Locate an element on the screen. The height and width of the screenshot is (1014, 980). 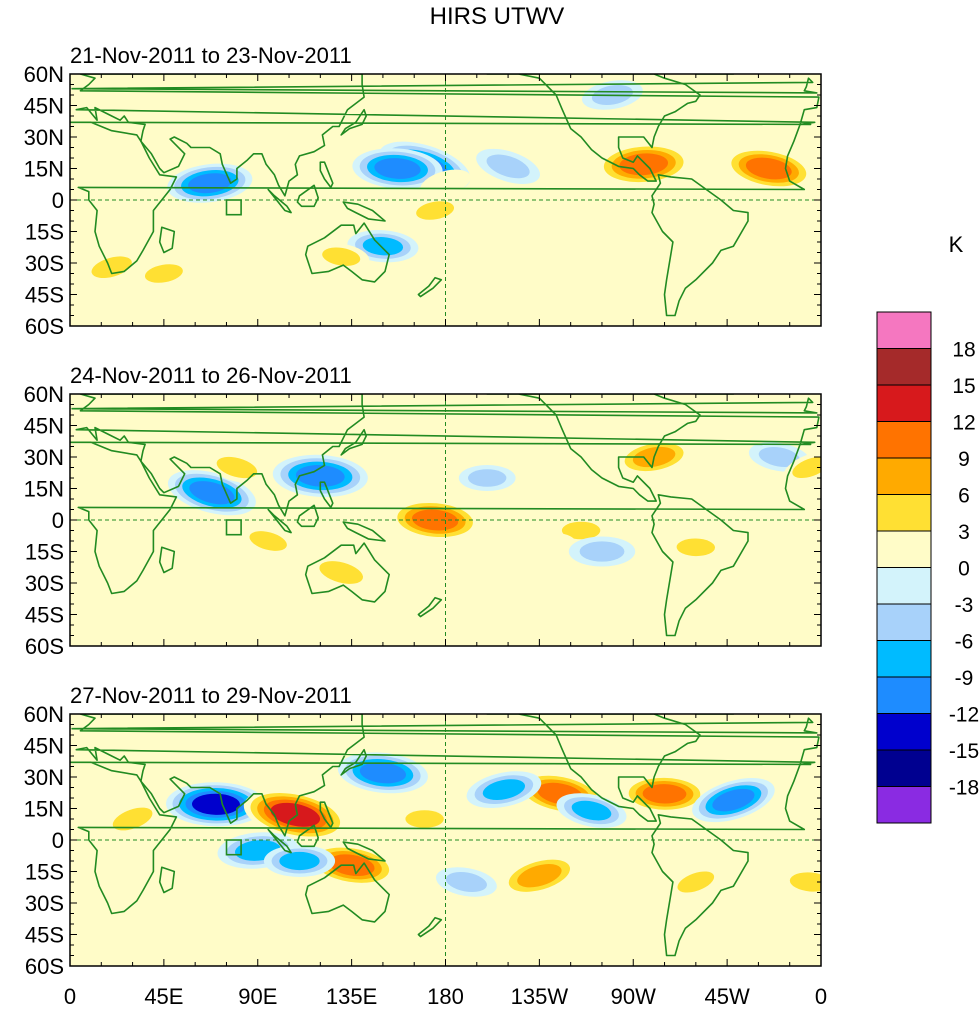
panel-2-y-label-1: 60N is located at coordinates (44, 394).